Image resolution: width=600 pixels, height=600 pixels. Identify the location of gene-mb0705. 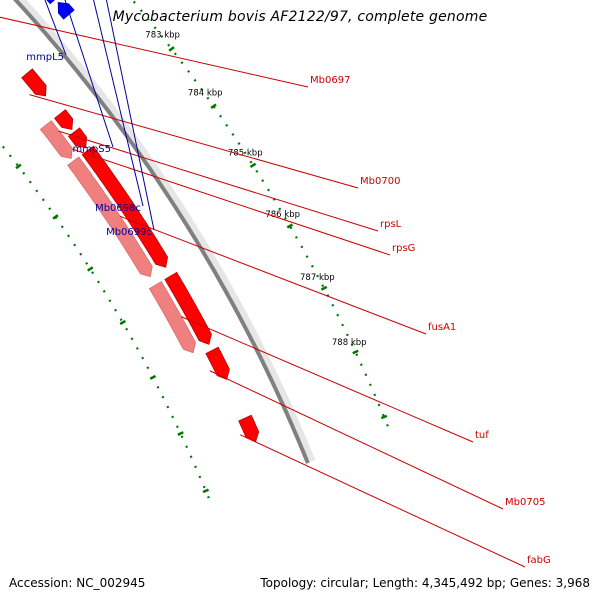
(217, 363).